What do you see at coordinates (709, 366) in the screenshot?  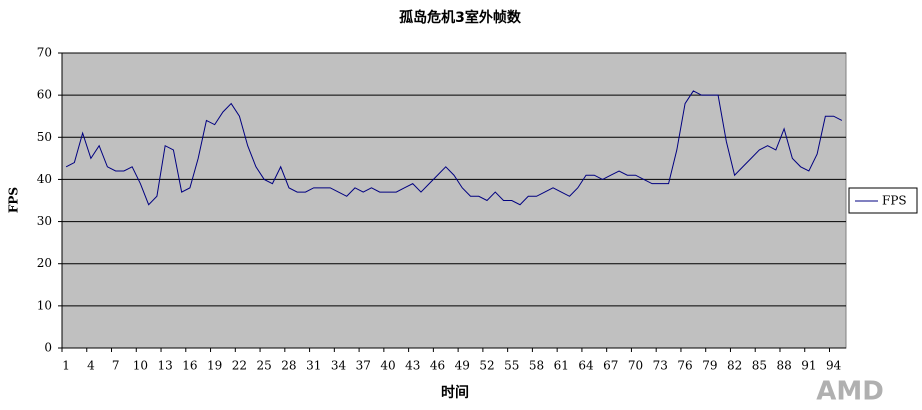 I see `x-tick-label: 79` at bounding box center [709, 366].